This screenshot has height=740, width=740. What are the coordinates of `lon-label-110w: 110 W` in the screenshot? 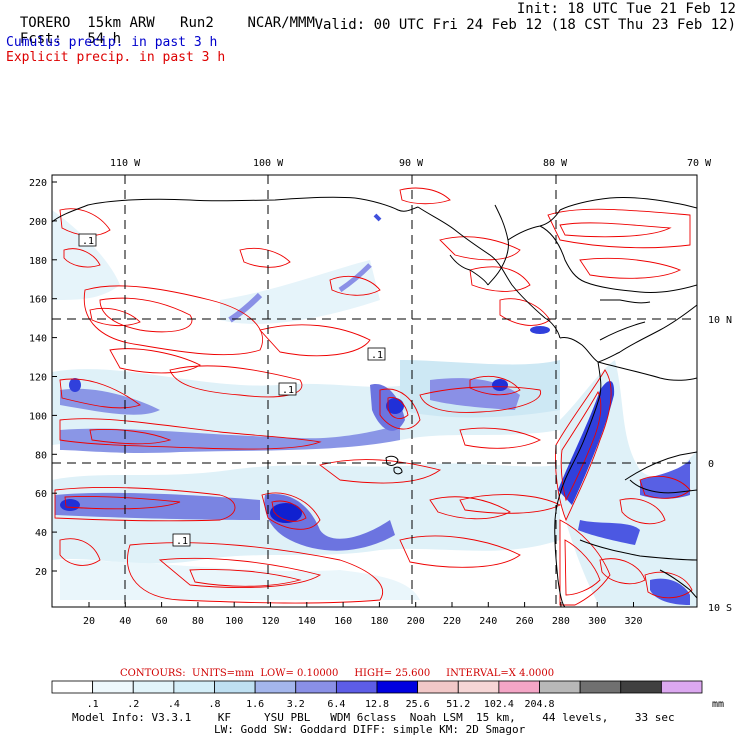 It's located at (125, 163).